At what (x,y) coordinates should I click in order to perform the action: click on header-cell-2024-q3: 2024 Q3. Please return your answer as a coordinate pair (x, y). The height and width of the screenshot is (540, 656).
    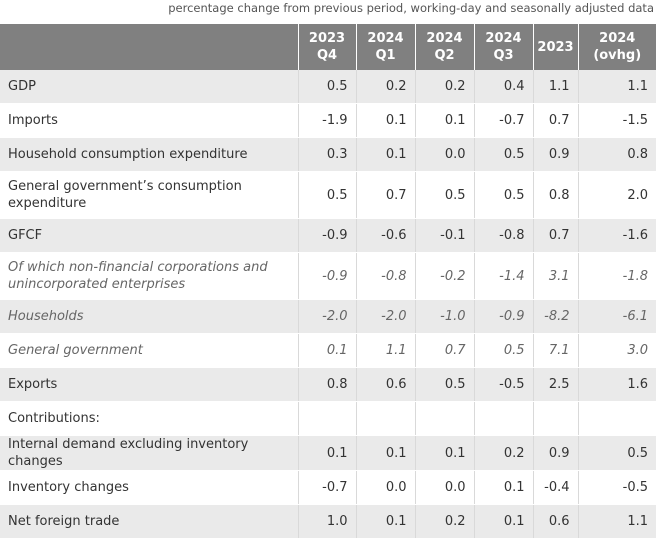
    Looking at the image, I should click on (503, 47).